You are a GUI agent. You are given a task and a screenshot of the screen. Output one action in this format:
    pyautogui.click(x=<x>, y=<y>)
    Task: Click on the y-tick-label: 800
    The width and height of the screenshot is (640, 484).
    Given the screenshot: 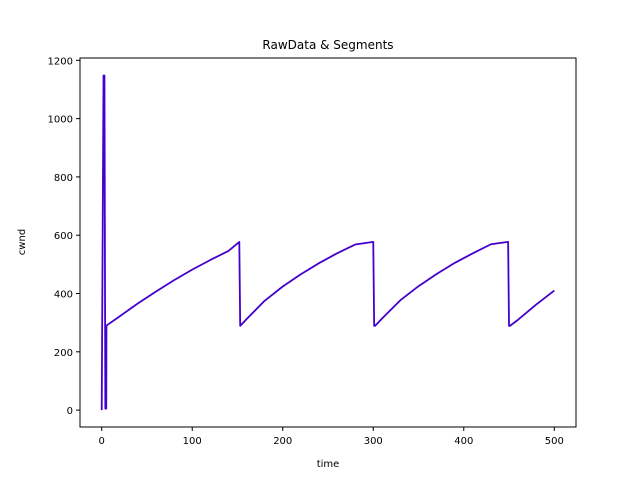 What is the action you would take?
    pyautogui.click(x=63, y=178)
    